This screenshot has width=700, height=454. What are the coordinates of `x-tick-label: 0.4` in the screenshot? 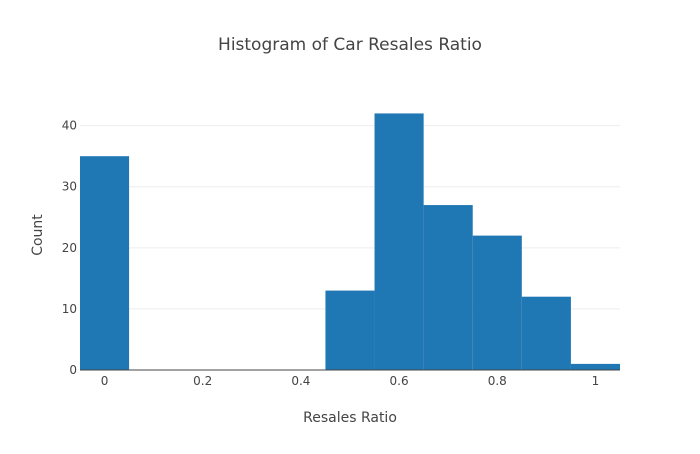 It's located at (300, 381).